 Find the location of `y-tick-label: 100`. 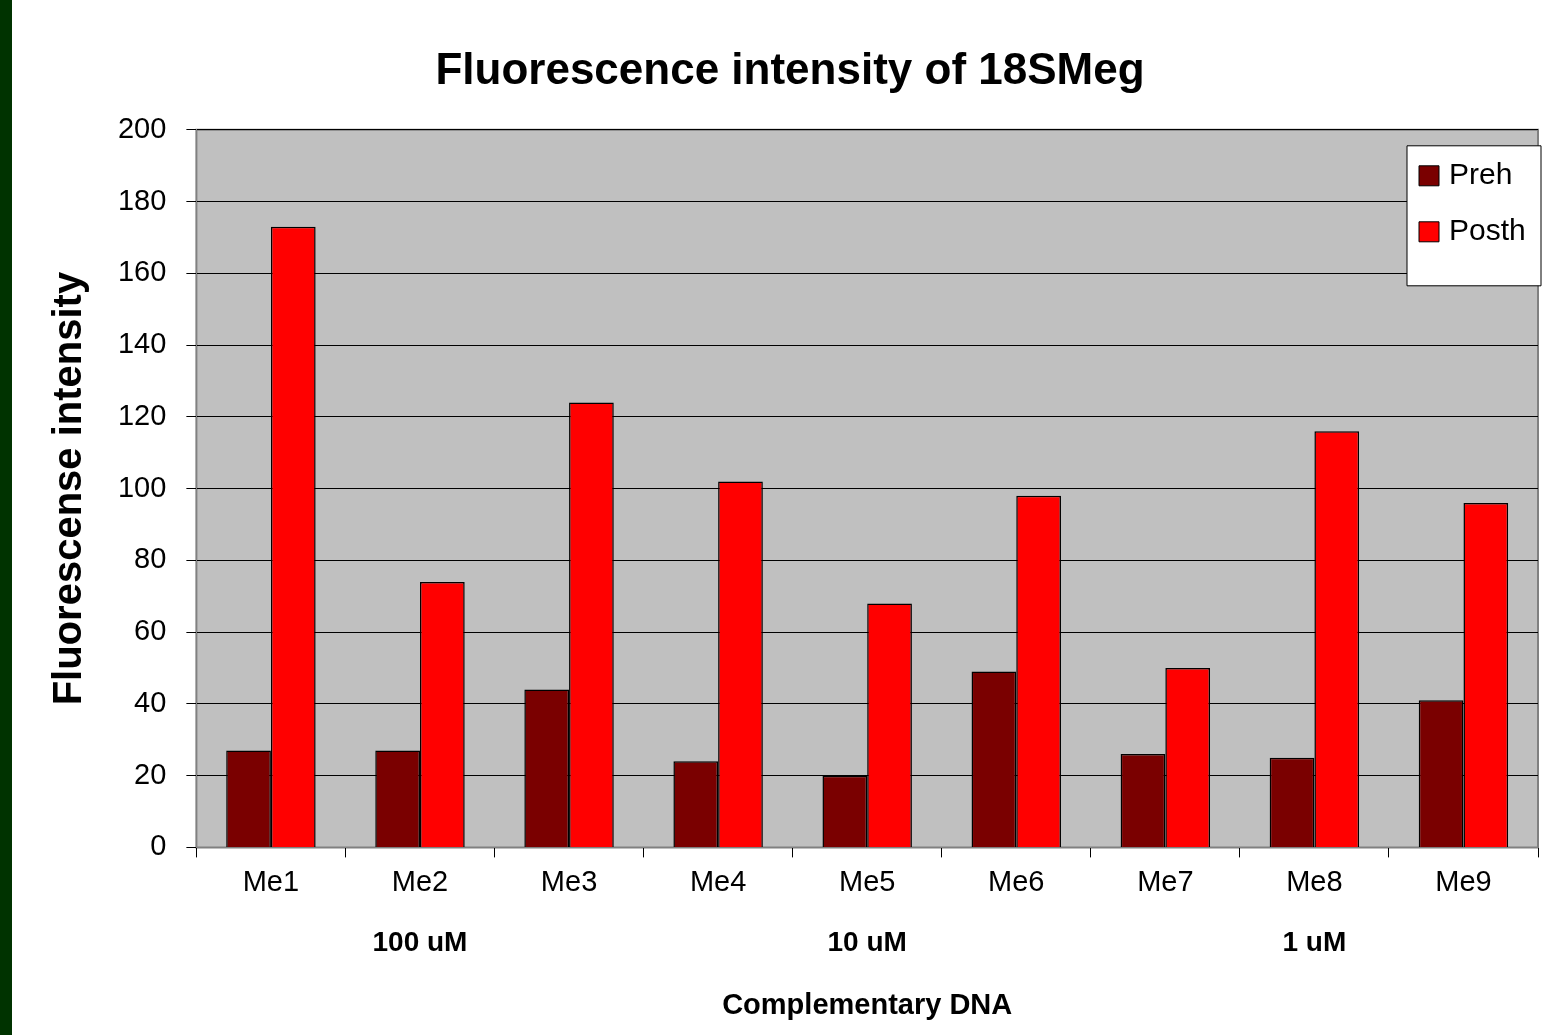

y-tick-label: 100 is located at coordinates (142, 486).